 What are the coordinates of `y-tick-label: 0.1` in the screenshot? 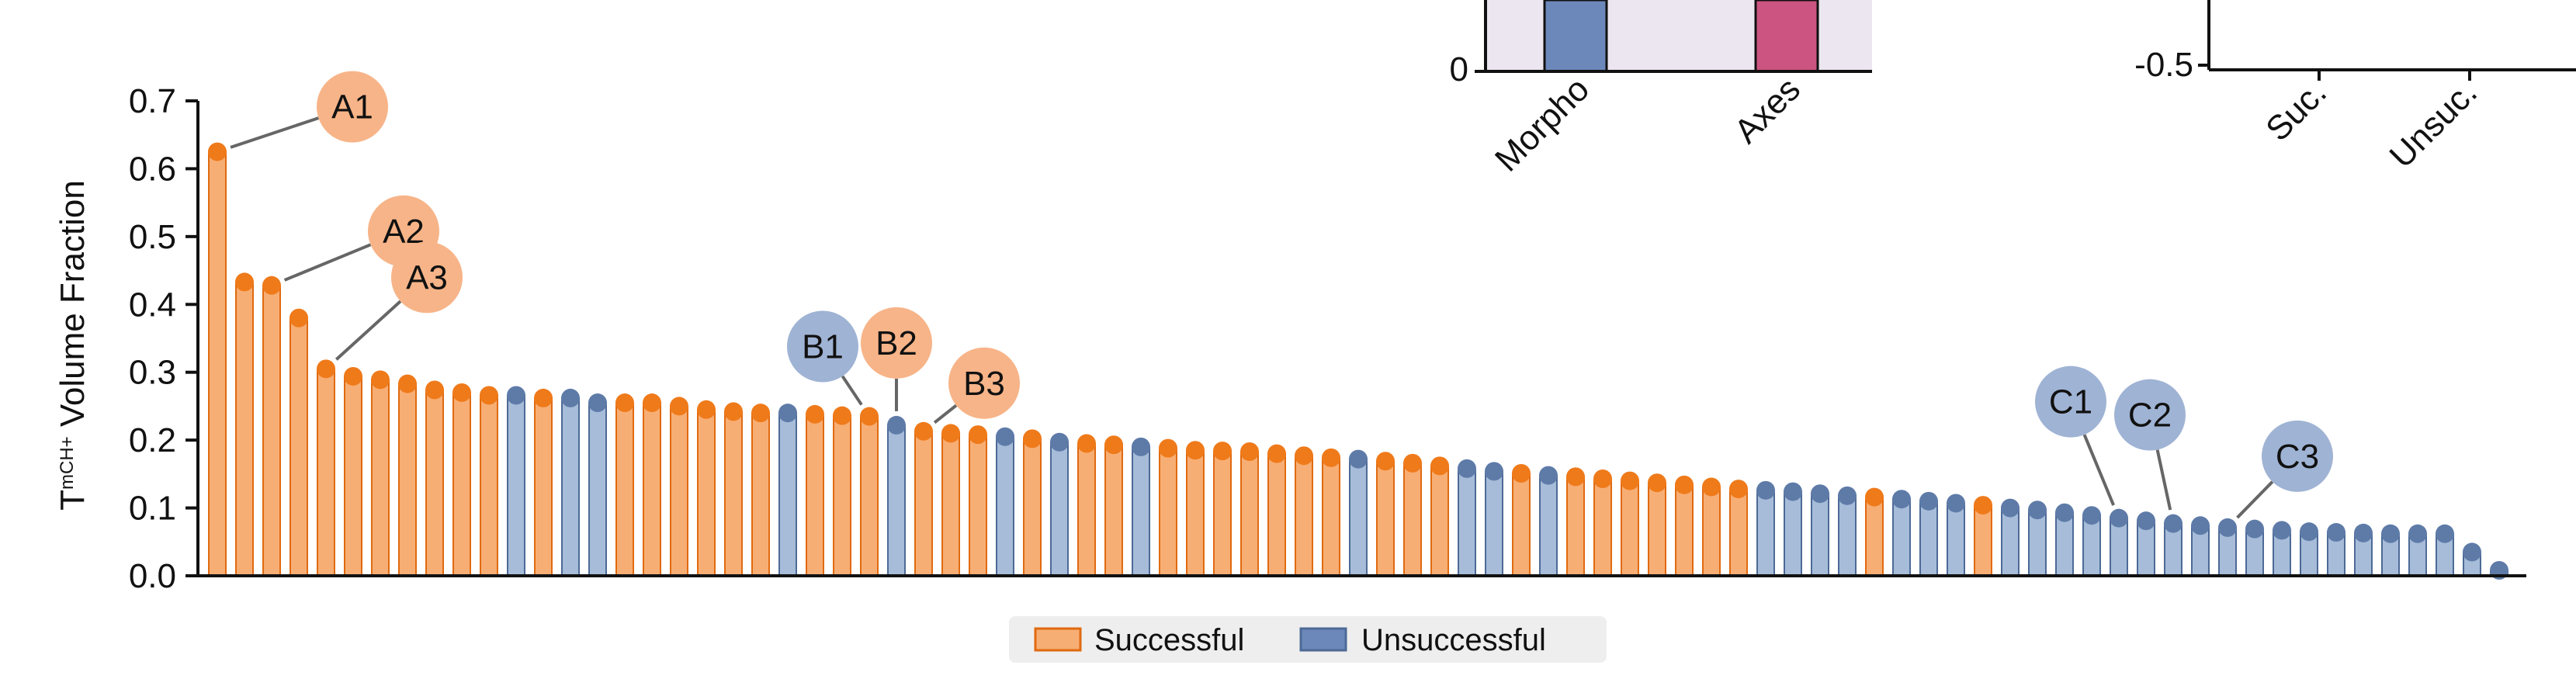 It's located at (152, 509).